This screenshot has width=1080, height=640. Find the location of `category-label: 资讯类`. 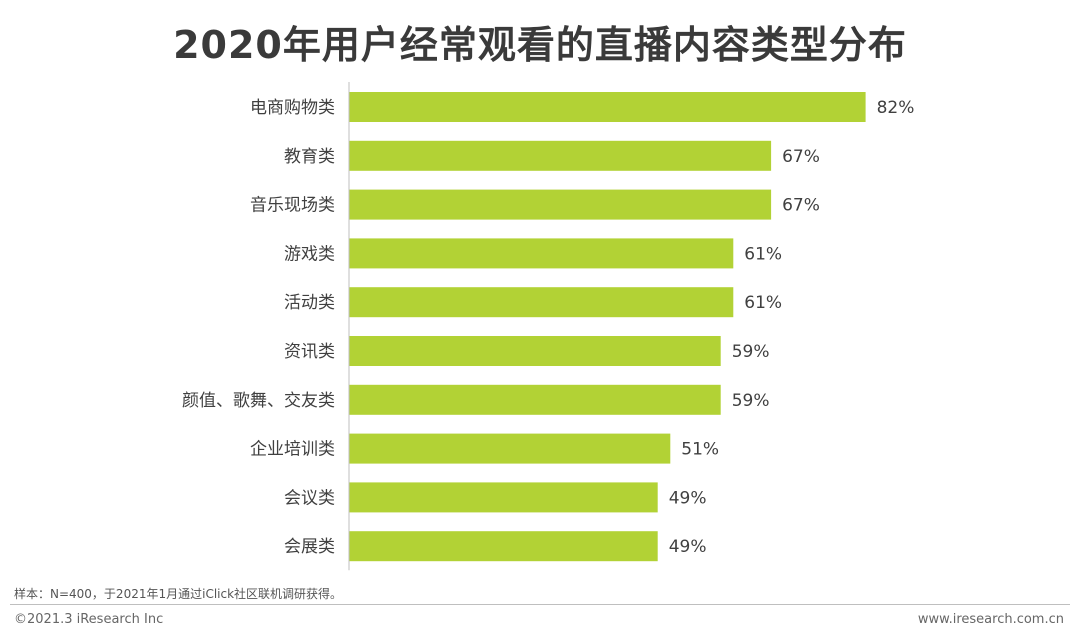

category-label: 资讯类 is located at coordinates (309, 352).